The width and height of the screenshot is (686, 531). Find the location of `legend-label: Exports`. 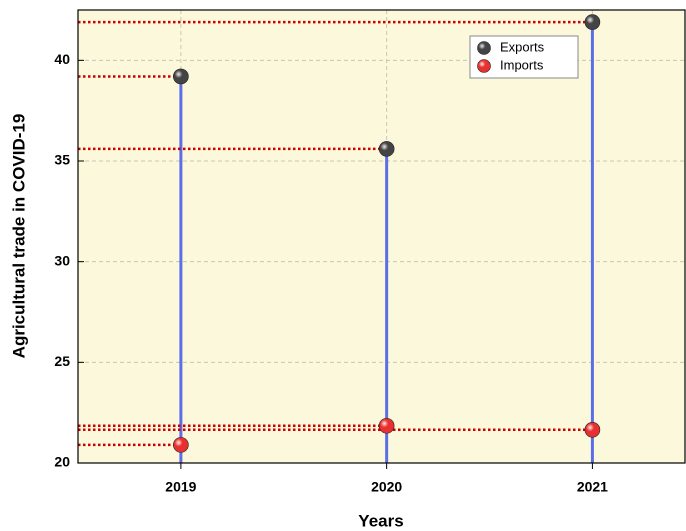

legend-label: Exports is located at coordinates (522, 46).